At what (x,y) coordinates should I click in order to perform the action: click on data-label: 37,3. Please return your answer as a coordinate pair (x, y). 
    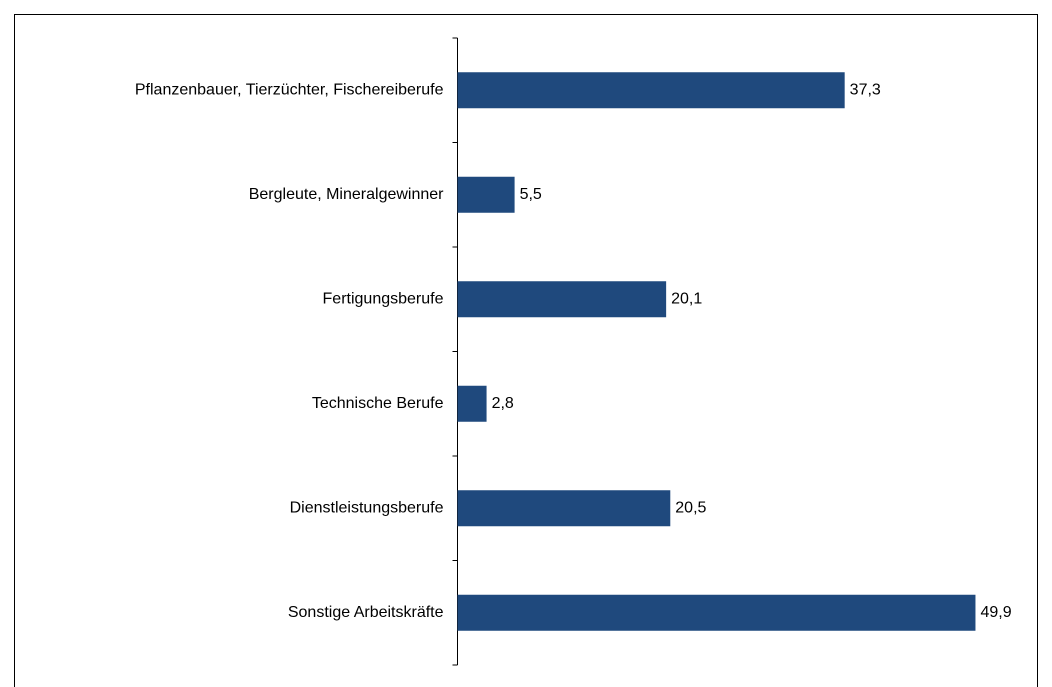
    Looking at the image, I should click on (865, 89).